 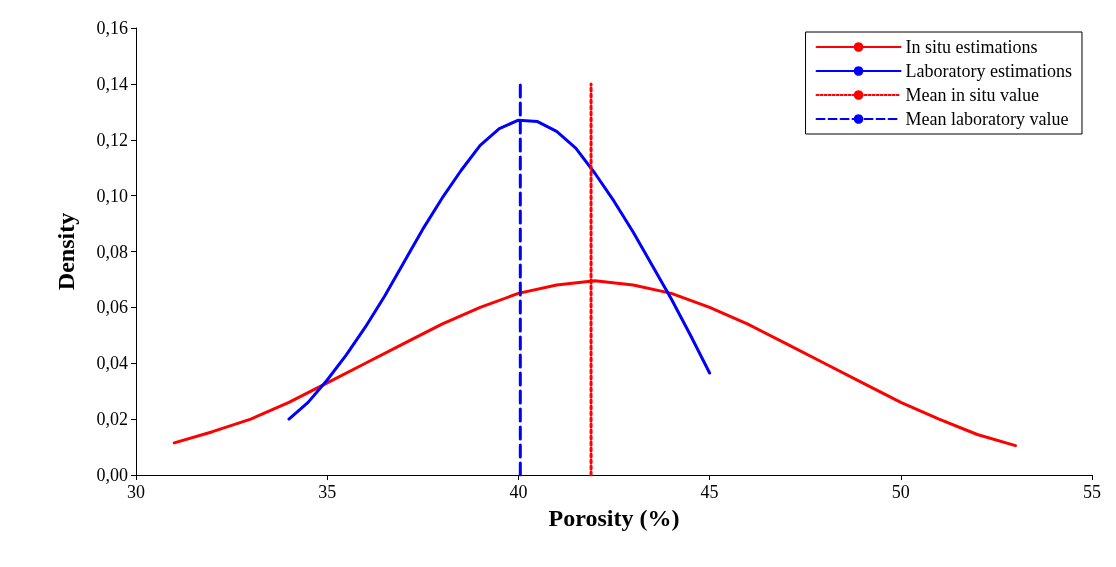 What do you see at coordinates (112, 83) in the screenshot?
I see `y-tick-label: 0,14` at bounding box center [112, 83].